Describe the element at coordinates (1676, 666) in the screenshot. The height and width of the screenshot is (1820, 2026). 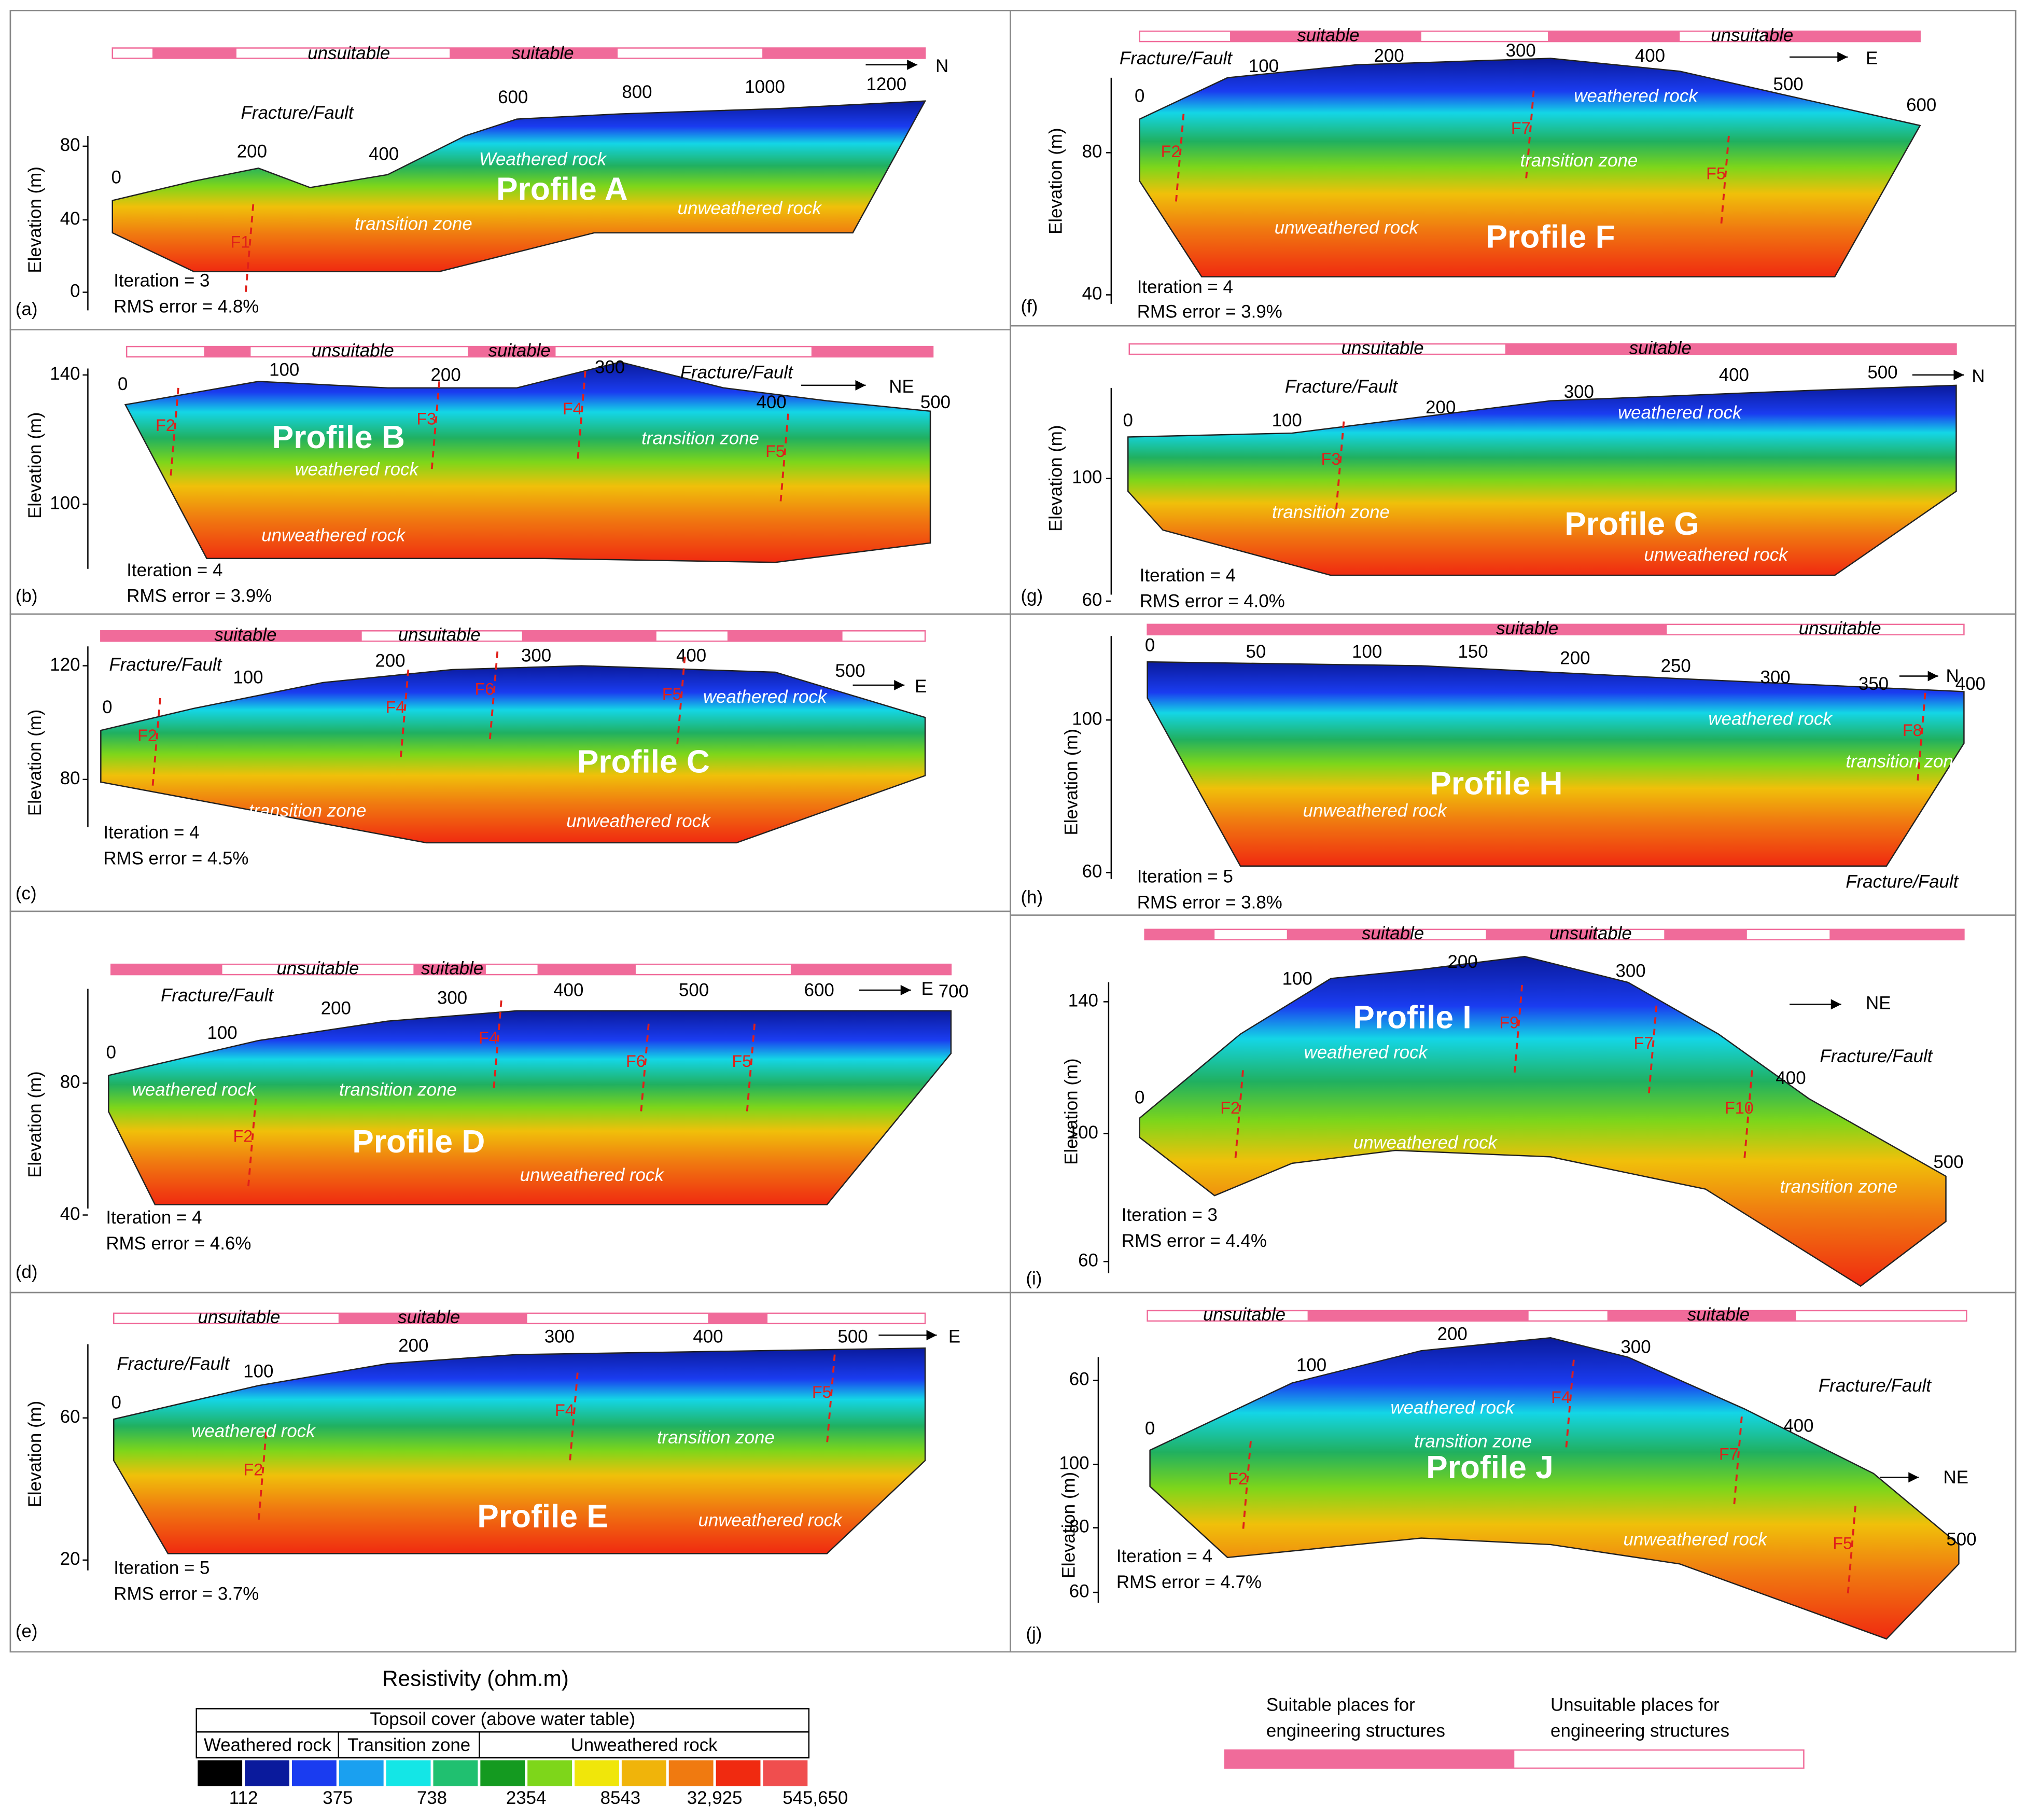
I see `x-tick-label: 250` at that location.